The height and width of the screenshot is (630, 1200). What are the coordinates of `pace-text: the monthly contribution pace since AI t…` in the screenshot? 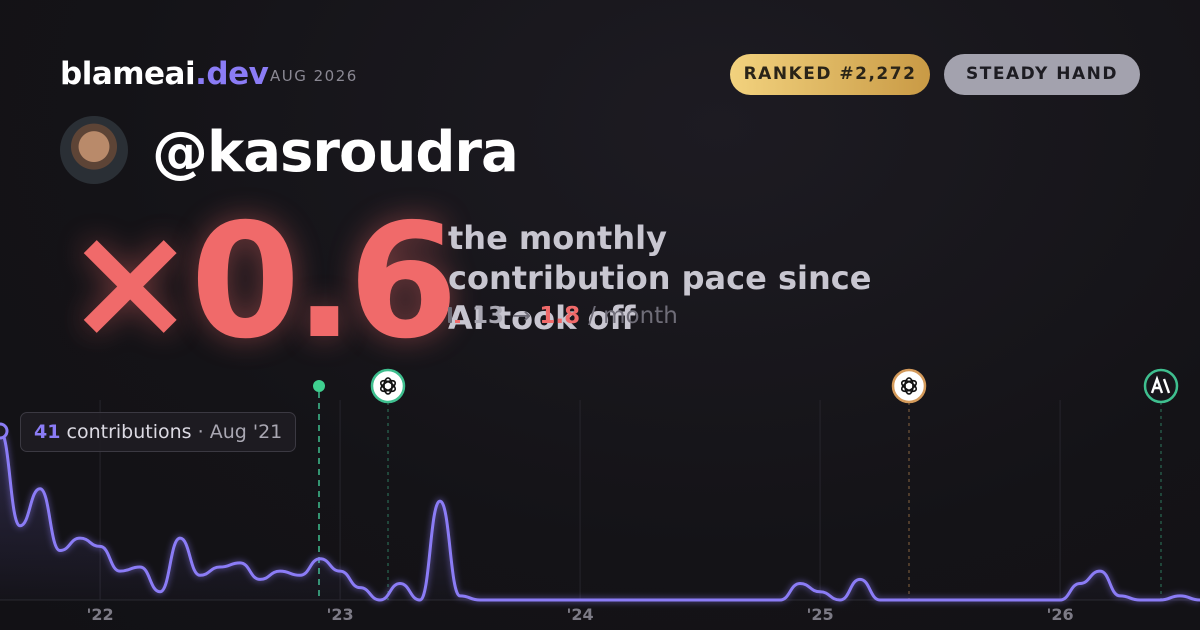 It's located at (660, 278).